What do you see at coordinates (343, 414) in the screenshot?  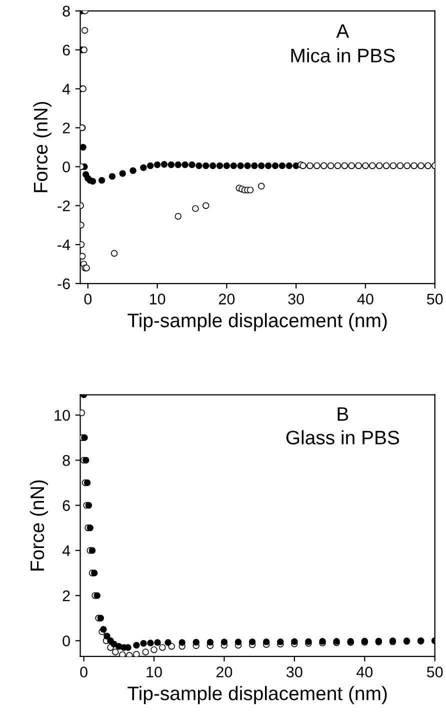 I see `annotation: B` at bounding box center [343, 414].